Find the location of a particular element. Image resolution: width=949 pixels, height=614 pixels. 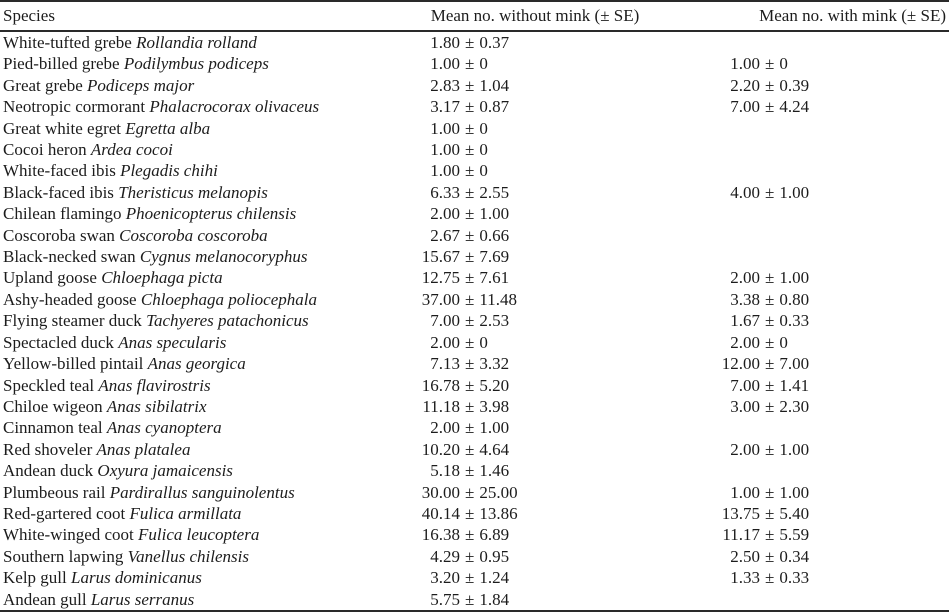

mean-without-mink-cell: 11.18 ±3.98 is located at coordinates (535, 406).